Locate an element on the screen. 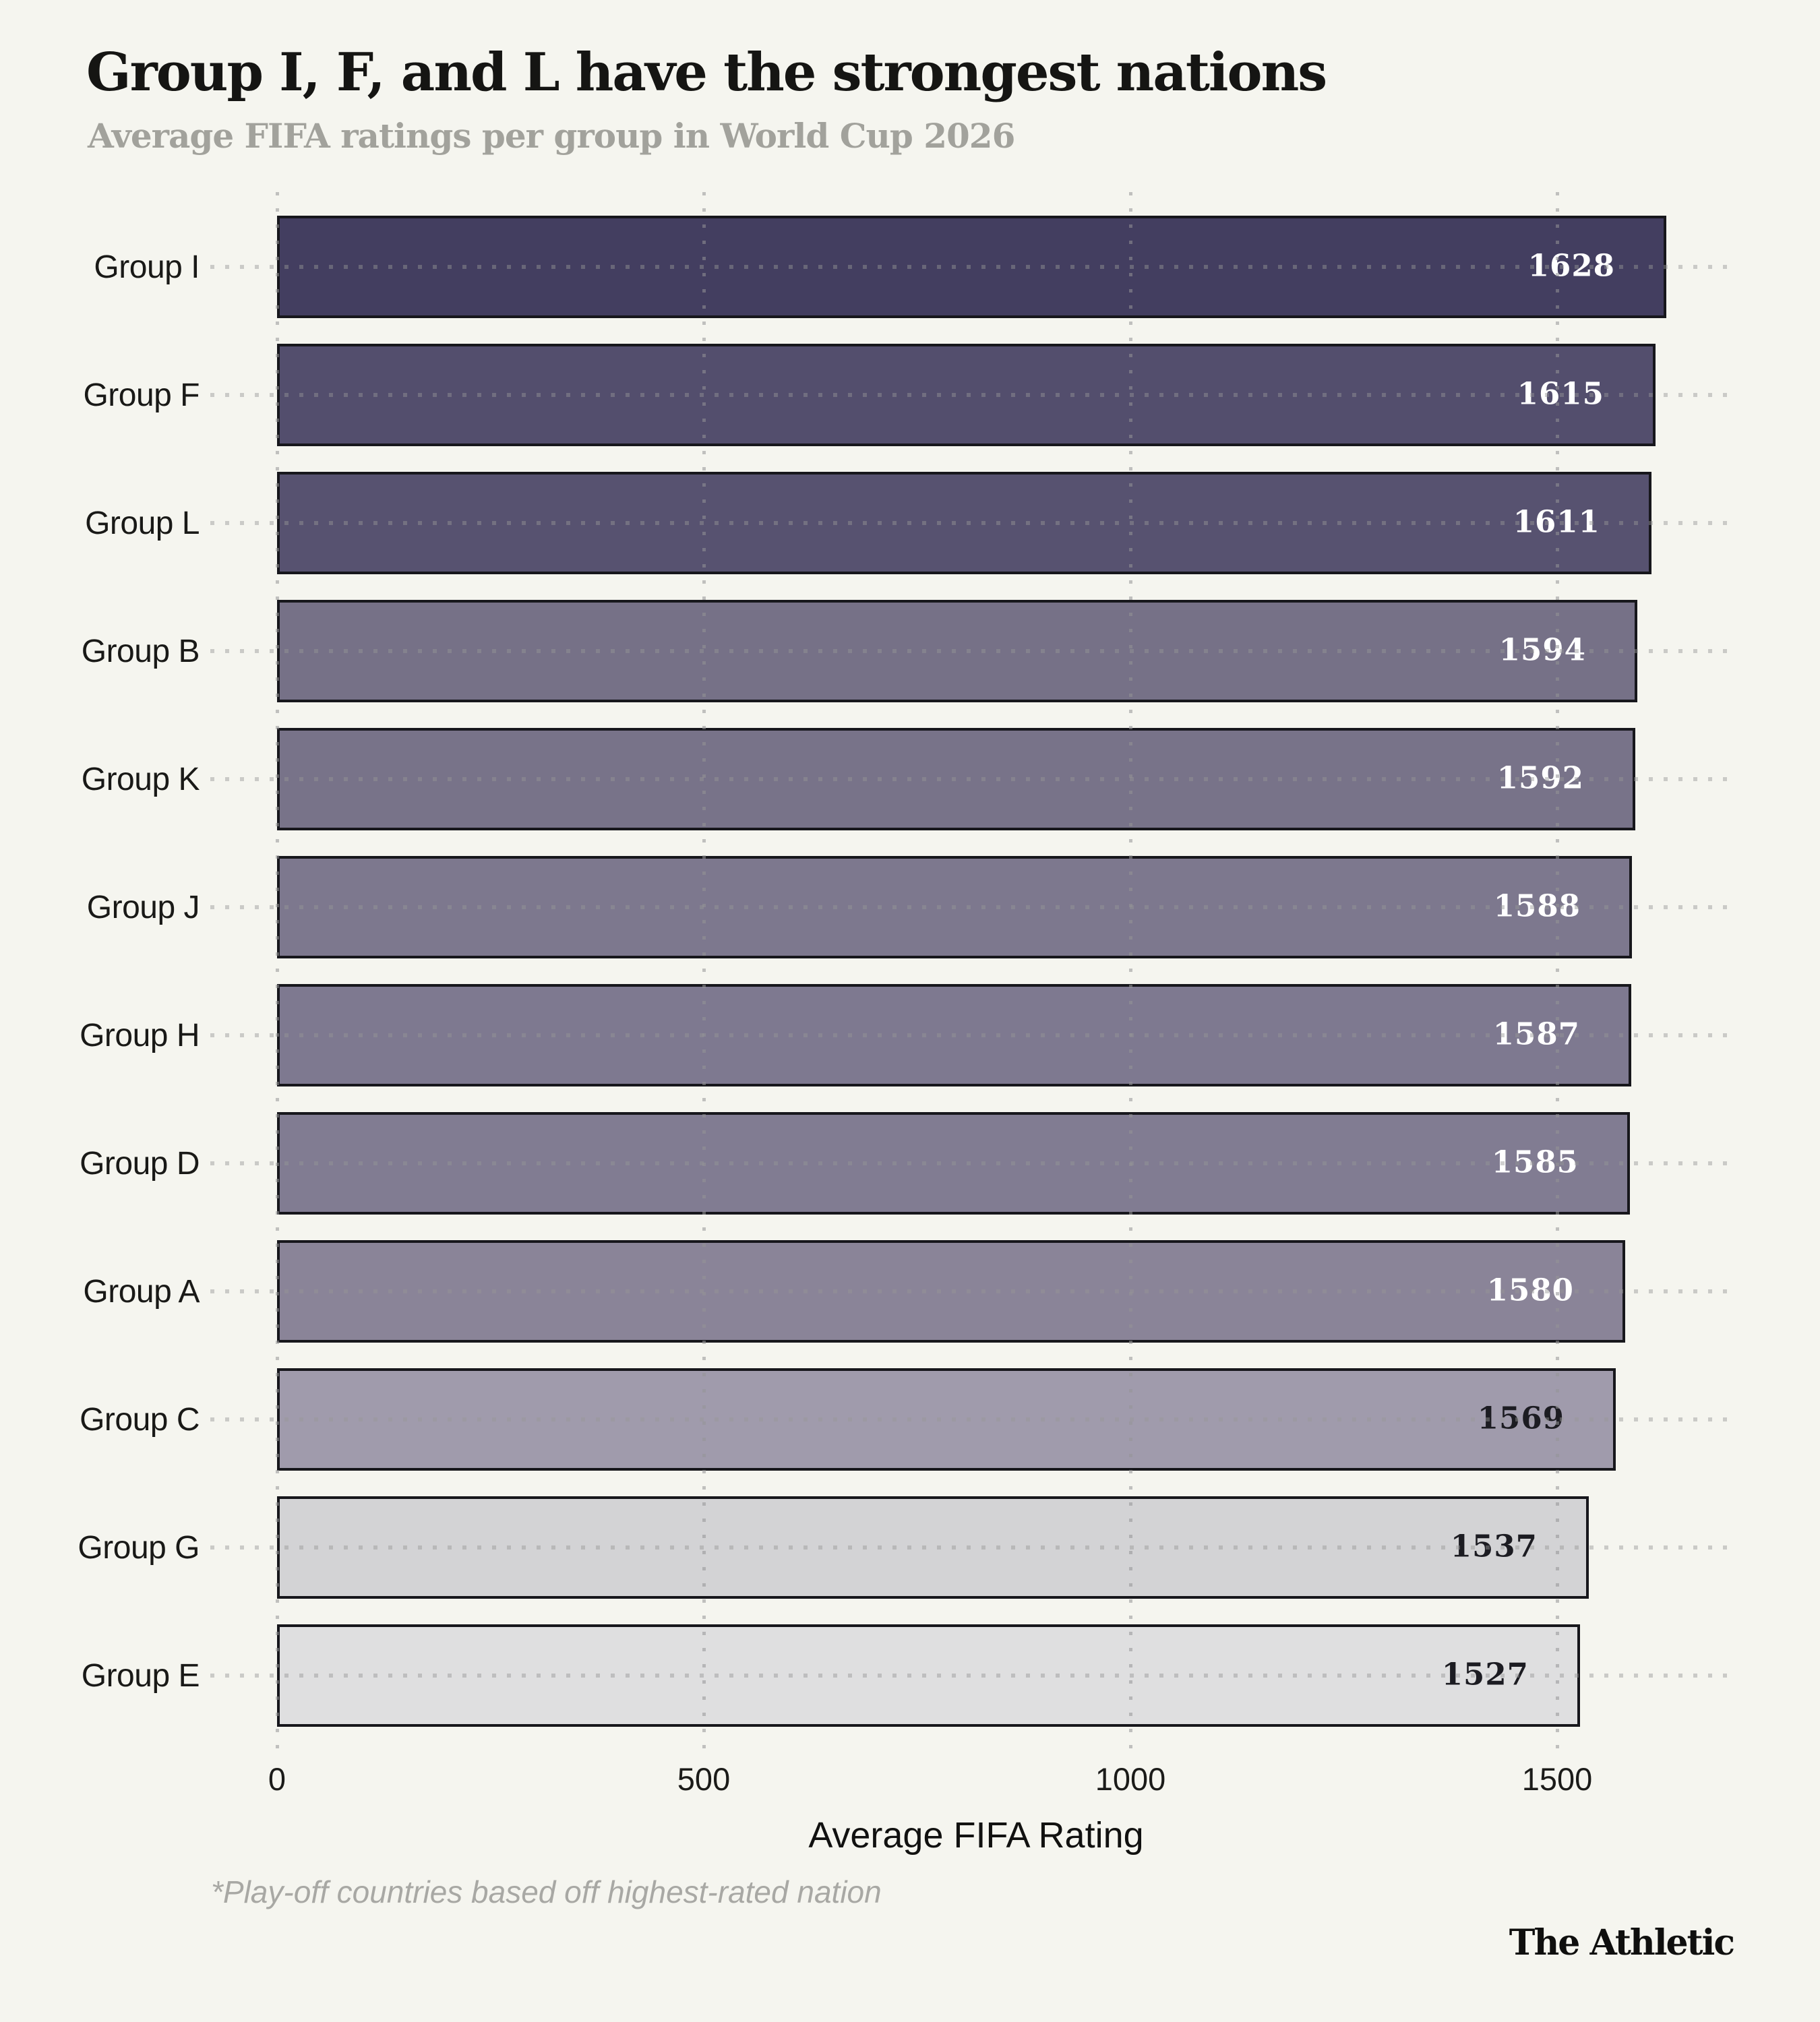 The image size is (1820, 2022). bar-row: Group L 1611 is located at coordinates (867, 523).